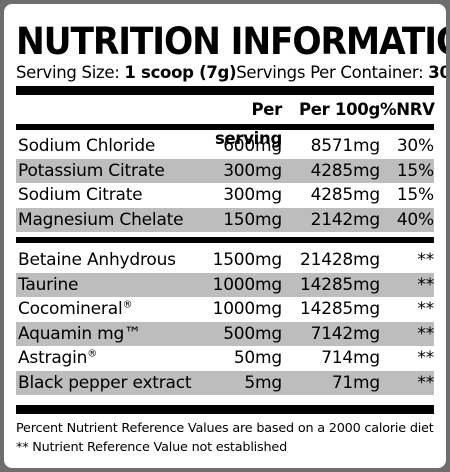 The image size is (450, 472). Describe the element at coordinates (407, 109) in the screenshot. I see `header-nrv: %NRV` at that location.